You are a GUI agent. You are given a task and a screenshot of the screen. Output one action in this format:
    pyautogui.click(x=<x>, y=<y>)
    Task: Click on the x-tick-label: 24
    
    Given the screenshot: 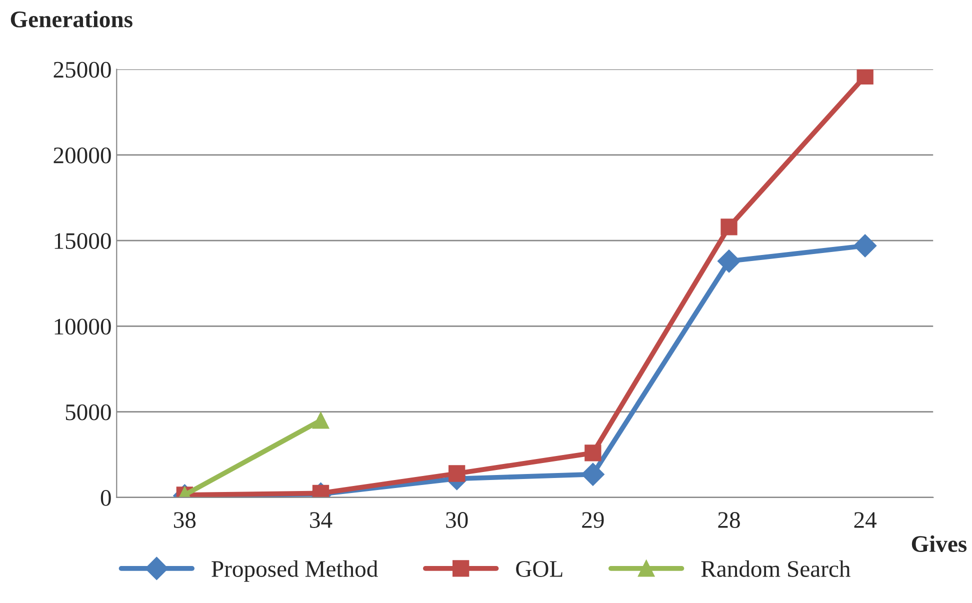 What is the action you would take?
    pyautogui.click(x=865, y=520)
    